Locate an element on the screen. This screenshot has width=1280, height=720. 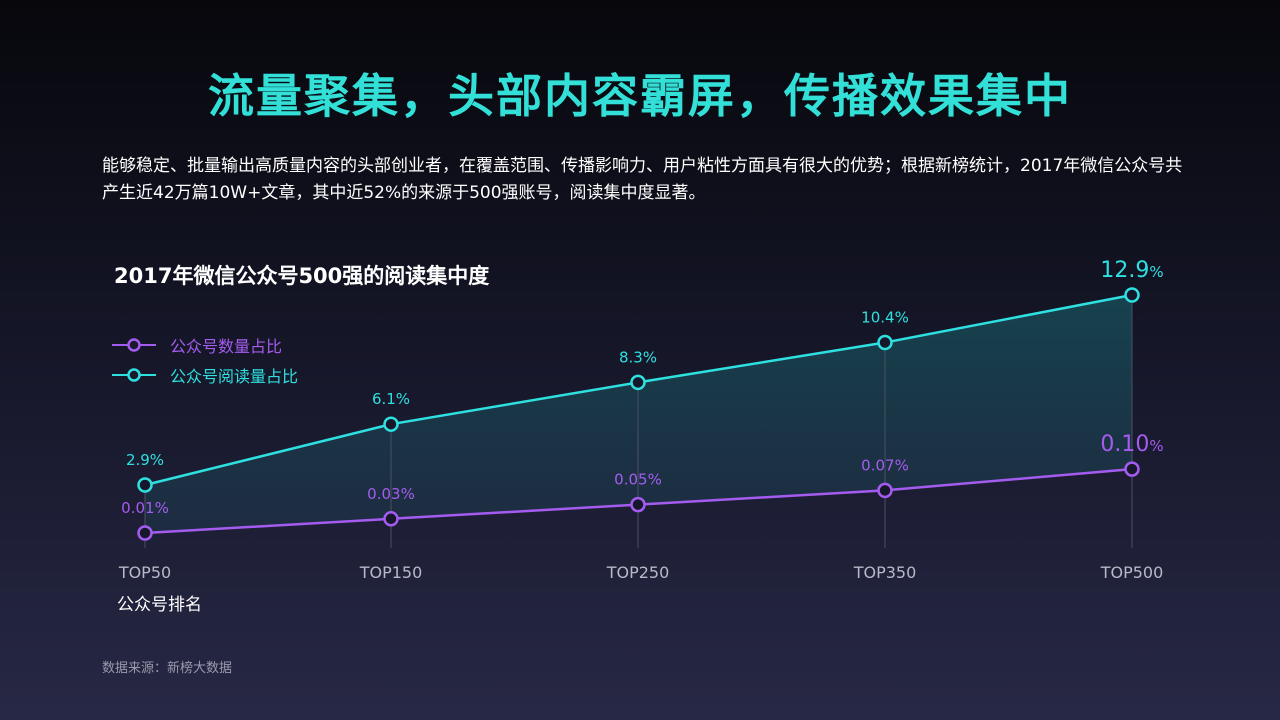
x-axis-title: 公众号排名 is located at coordinates (159, 605).